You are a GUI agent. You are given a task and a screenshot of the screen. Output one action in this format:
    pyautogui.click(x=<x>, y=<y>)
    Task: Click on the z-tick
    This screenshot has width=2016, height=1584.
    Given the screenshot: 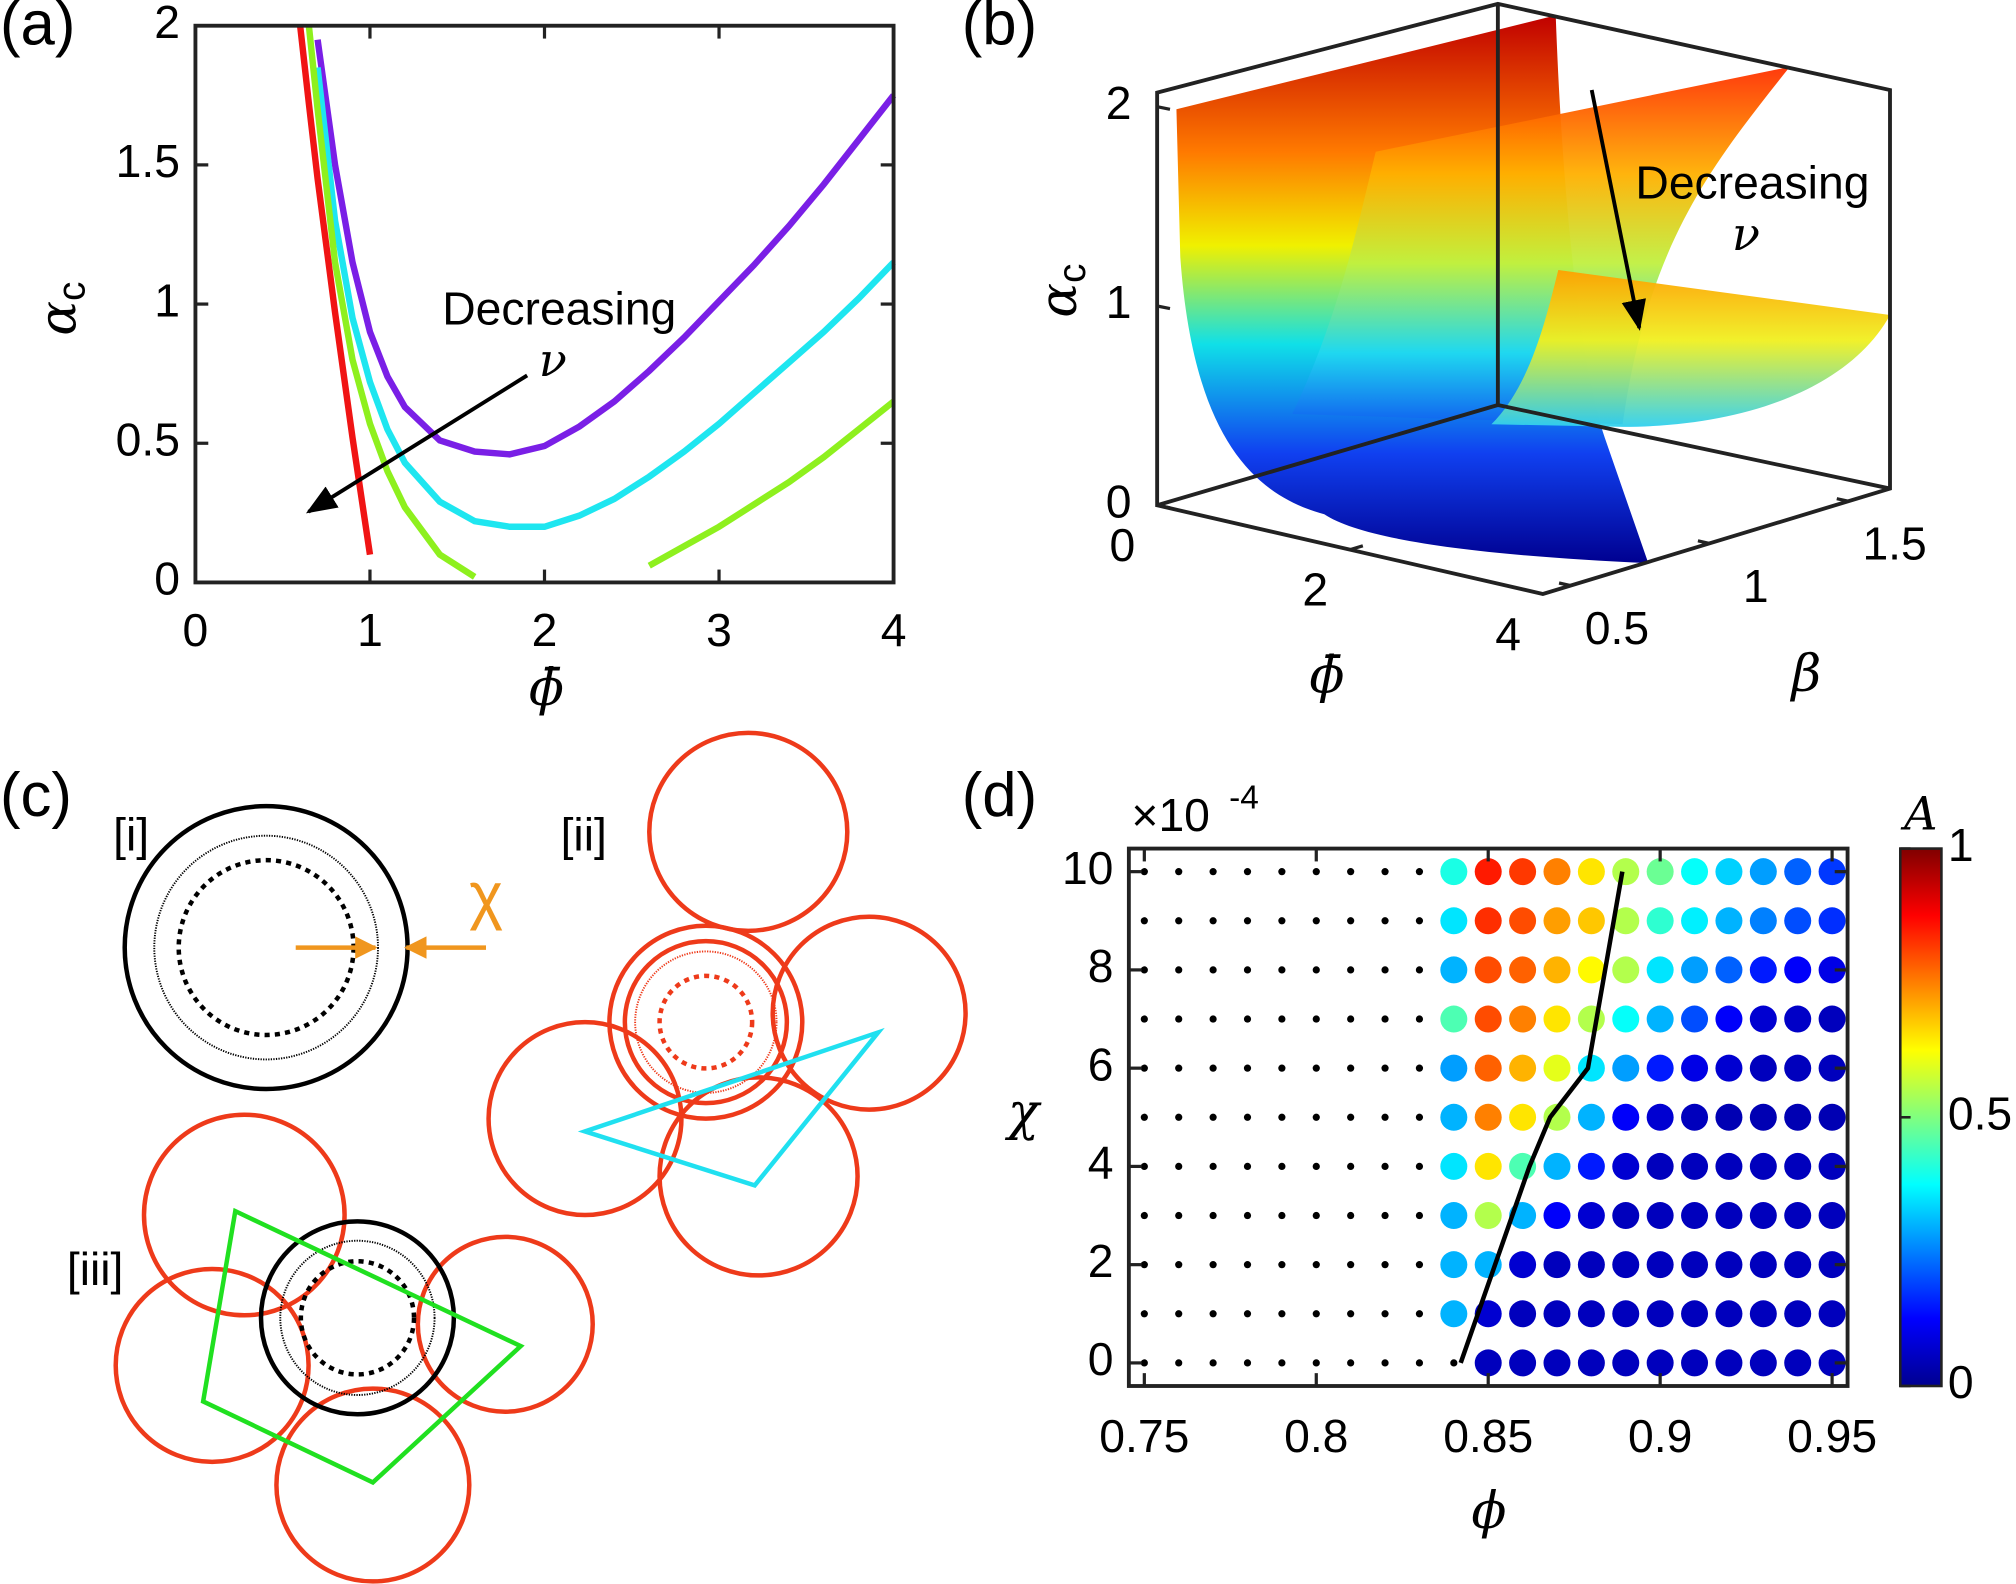 What is the action you would take?
    pyautogui.click(x=1163, y=506)
    